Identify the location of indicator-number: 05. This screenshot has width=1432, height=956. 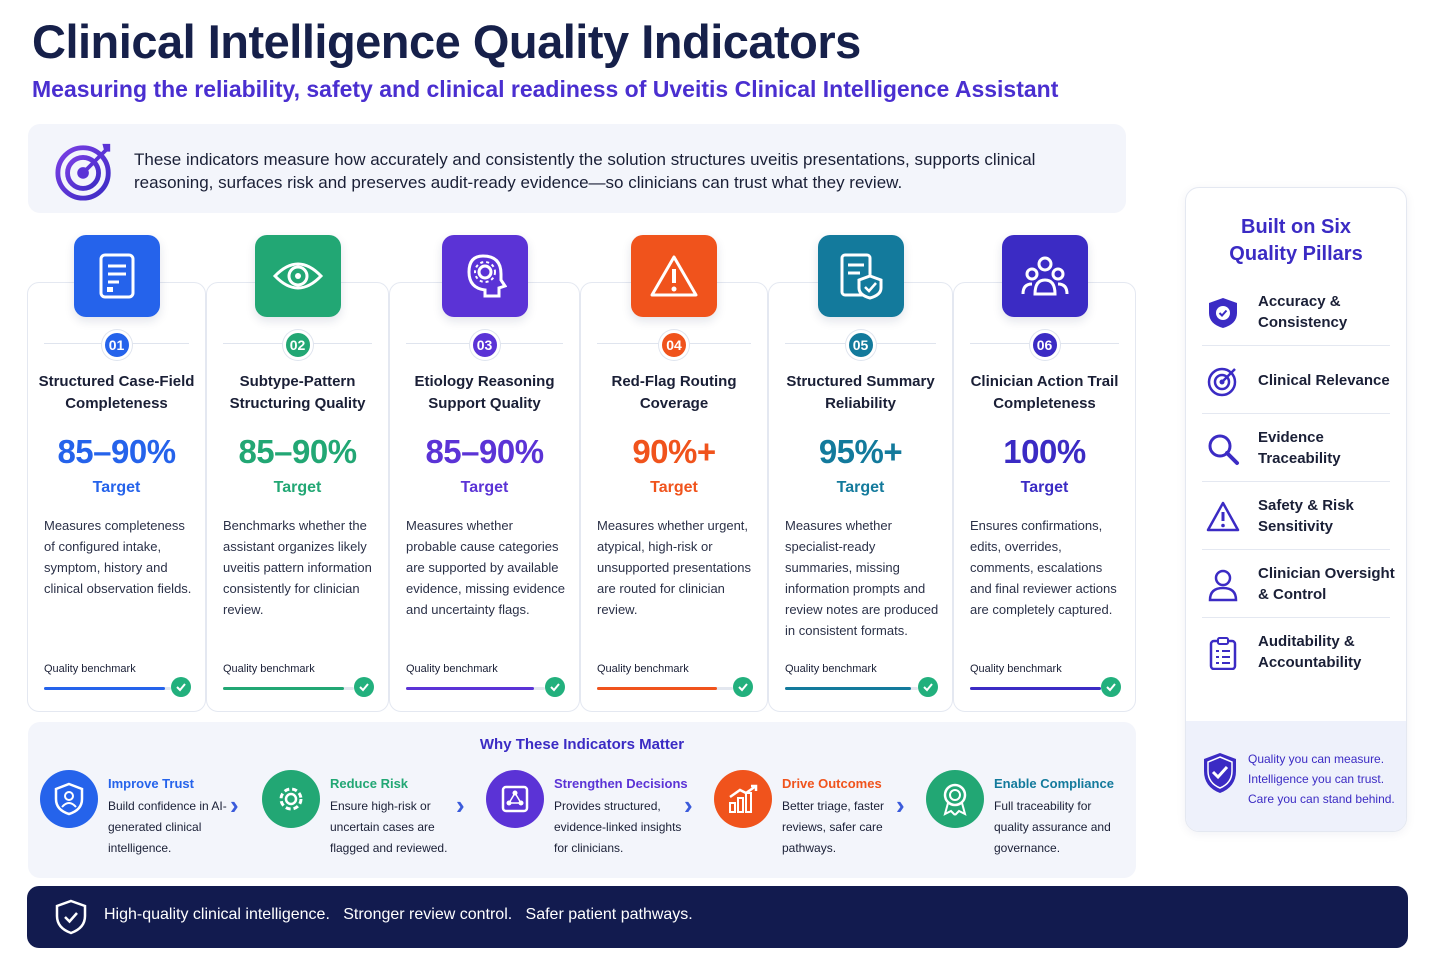
(860, 345).